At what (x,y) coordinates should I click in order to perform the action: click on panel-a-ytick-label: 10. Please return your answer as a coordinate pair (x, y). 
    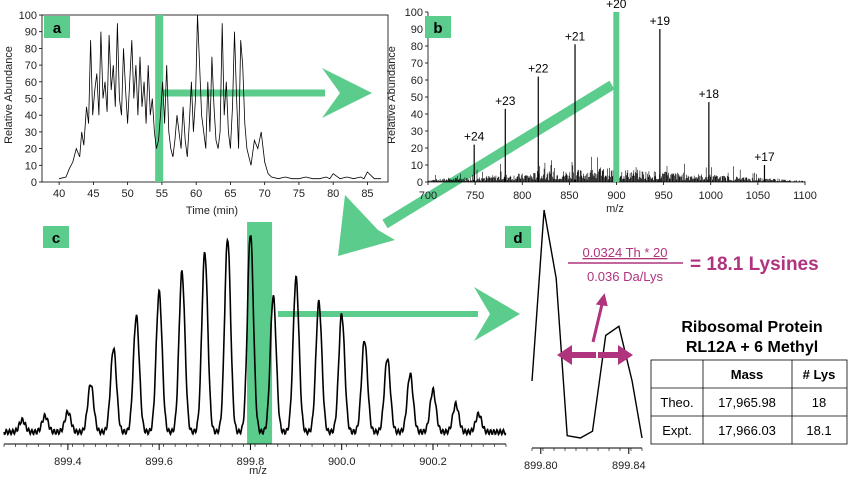
    Looking at the image, I should click on (31, 166).